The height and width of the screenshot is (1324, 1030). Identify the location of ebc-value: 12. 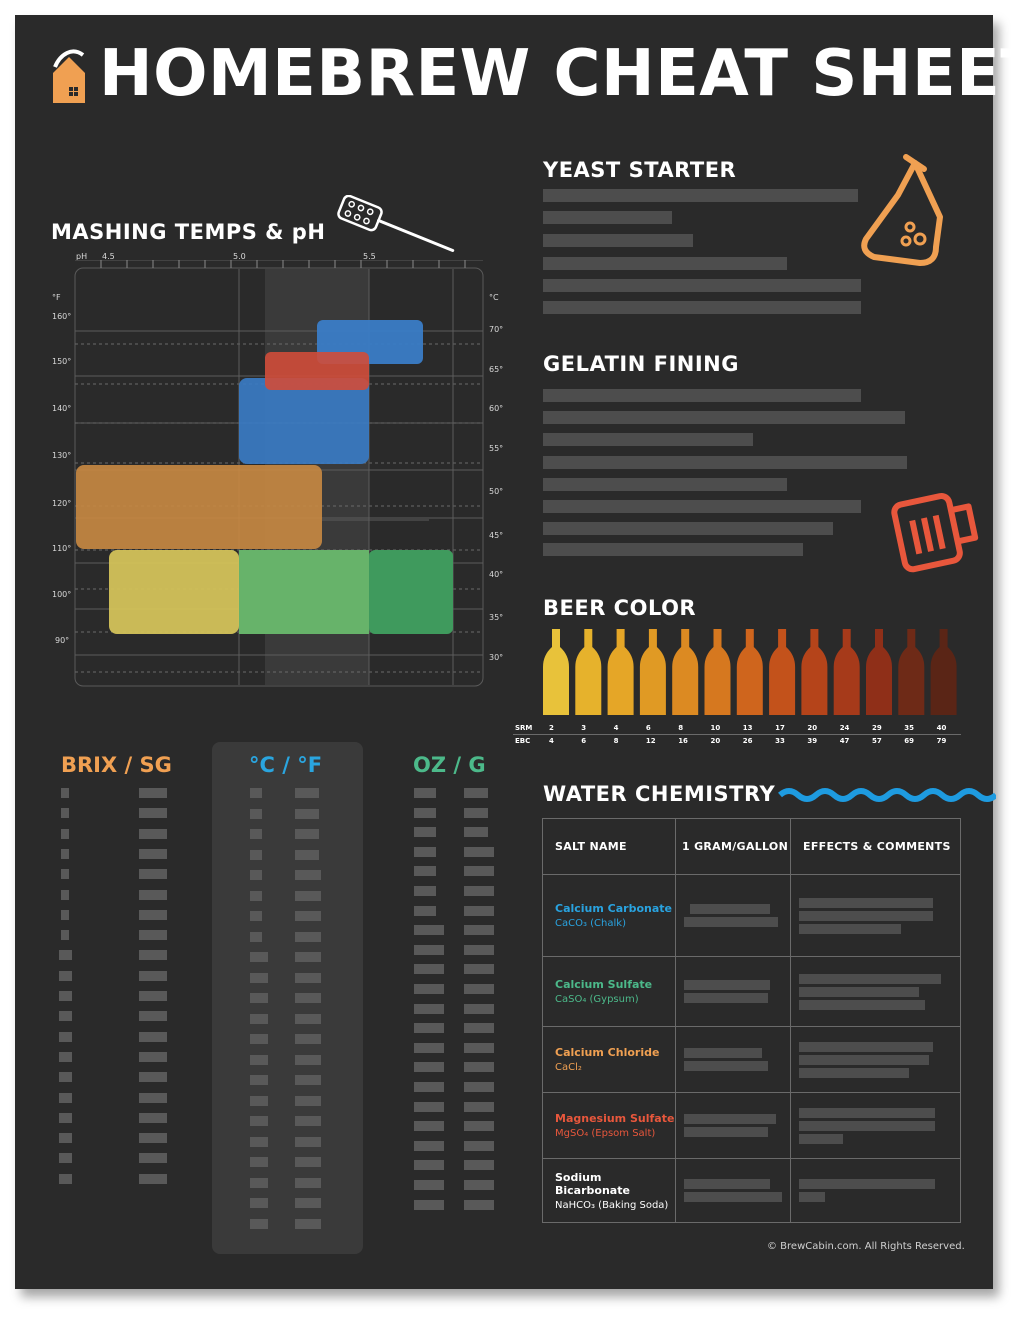
(650, 741).